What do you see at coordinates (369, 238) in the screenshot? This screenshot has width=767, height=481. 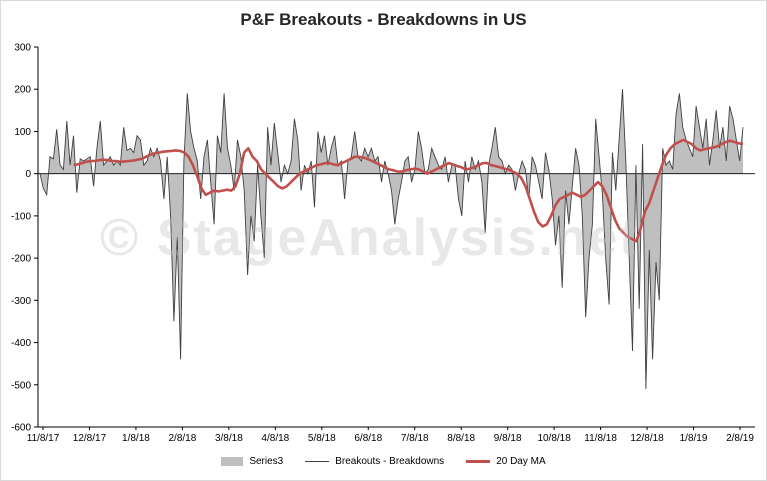 I see `watermark-text: © StageAnalysis.net` at bounding box center [369, 238].